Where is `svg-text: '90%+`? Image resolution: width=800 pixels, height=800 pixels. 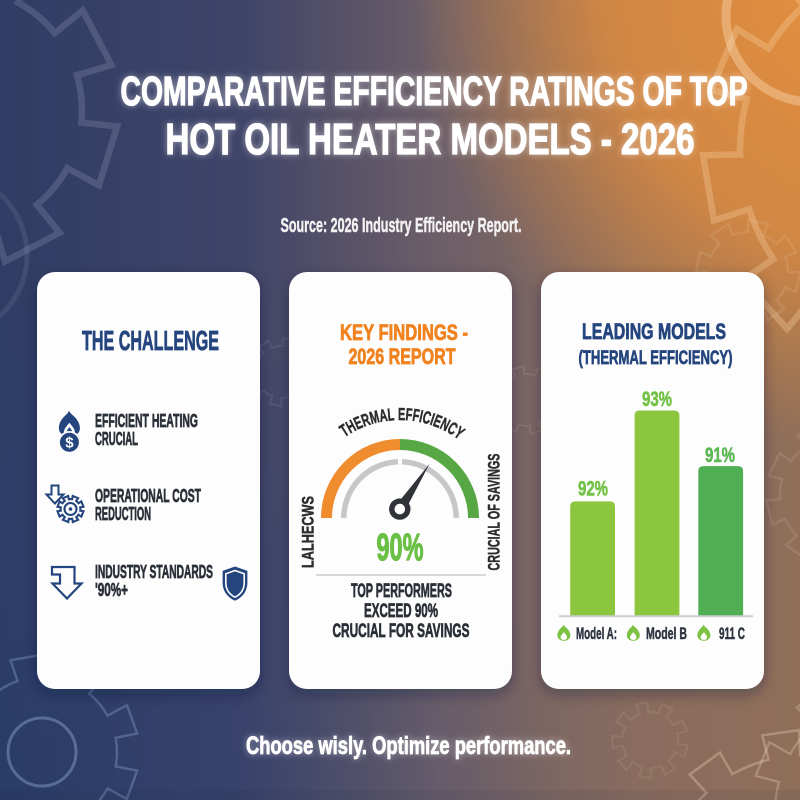 svg-text: '90%+ is located at coordinates (111, 590).